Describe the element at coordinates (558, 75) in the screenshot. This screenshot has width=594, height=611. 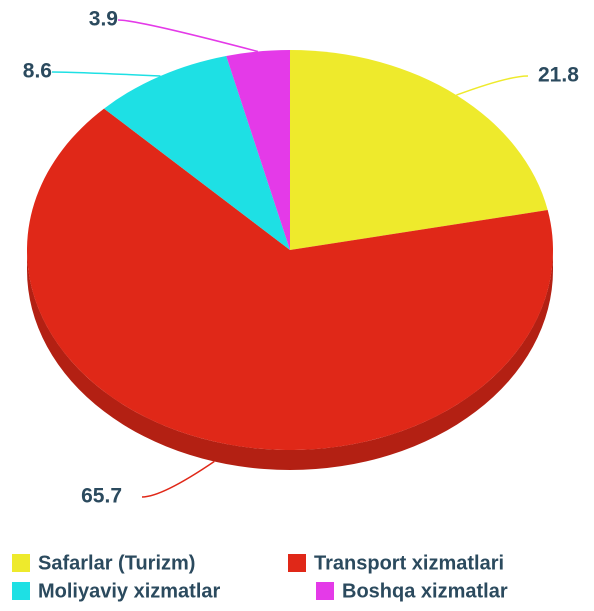
I see `data-label: 21.8` at that location.